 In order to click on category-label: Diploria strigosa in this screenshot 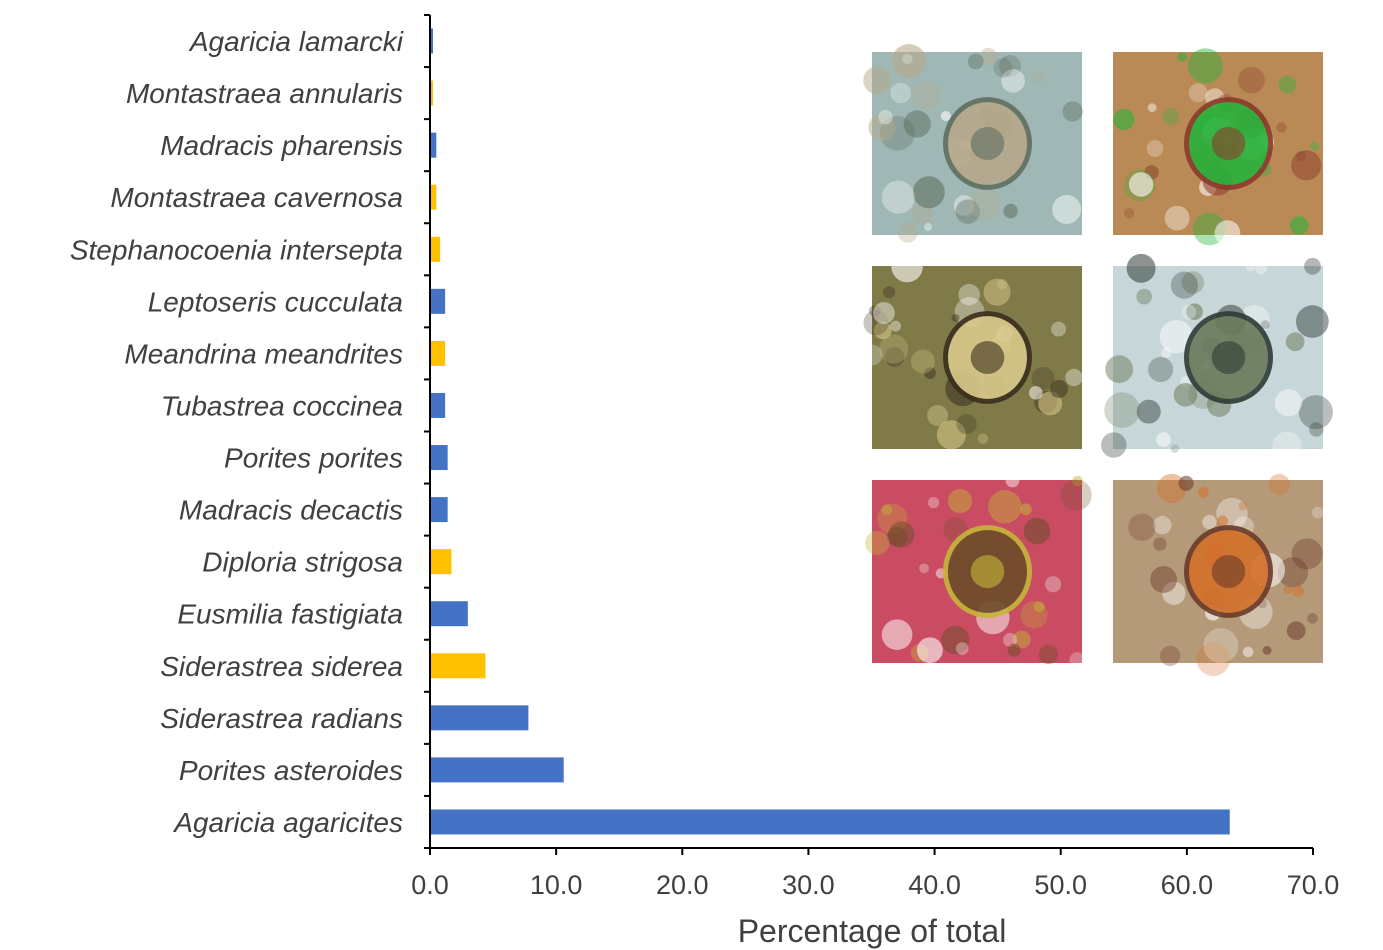, I will do `click(302, 562)`.